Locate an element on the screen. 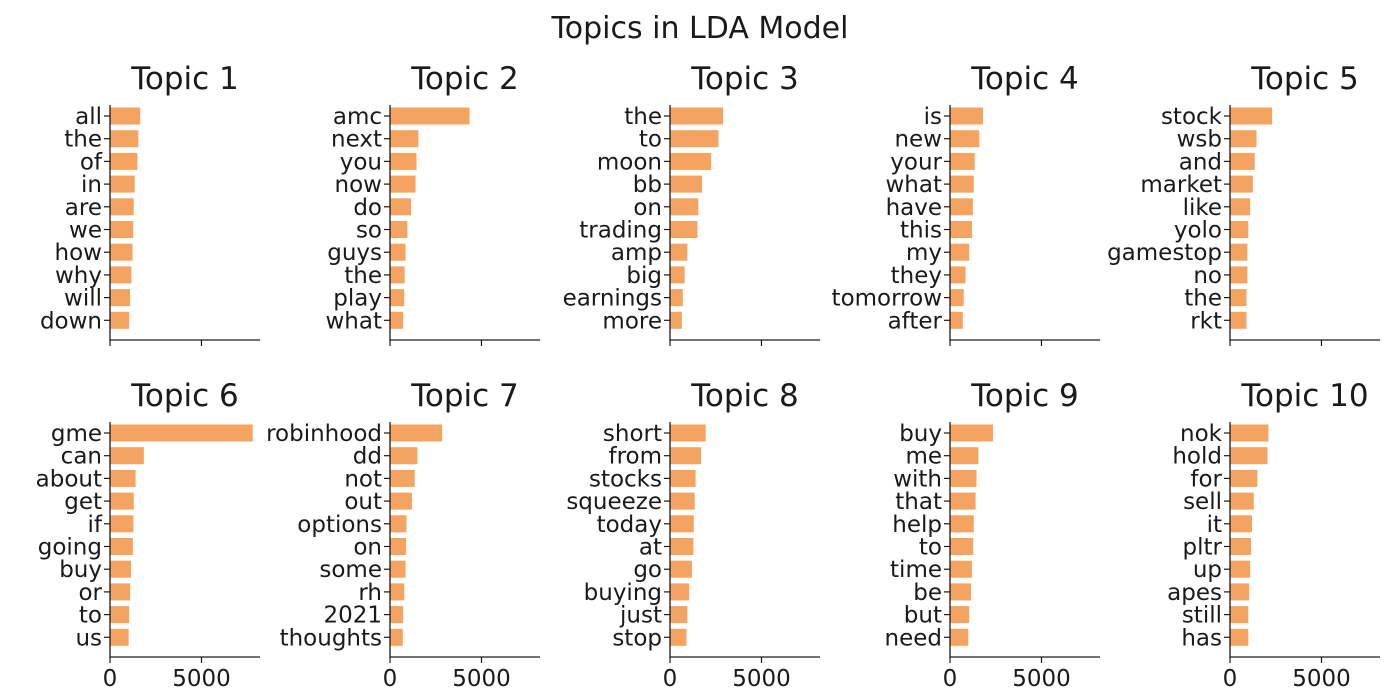 This screenshot has height=694, width=1400. bar-label: trading is located at coordinates (620, 231).